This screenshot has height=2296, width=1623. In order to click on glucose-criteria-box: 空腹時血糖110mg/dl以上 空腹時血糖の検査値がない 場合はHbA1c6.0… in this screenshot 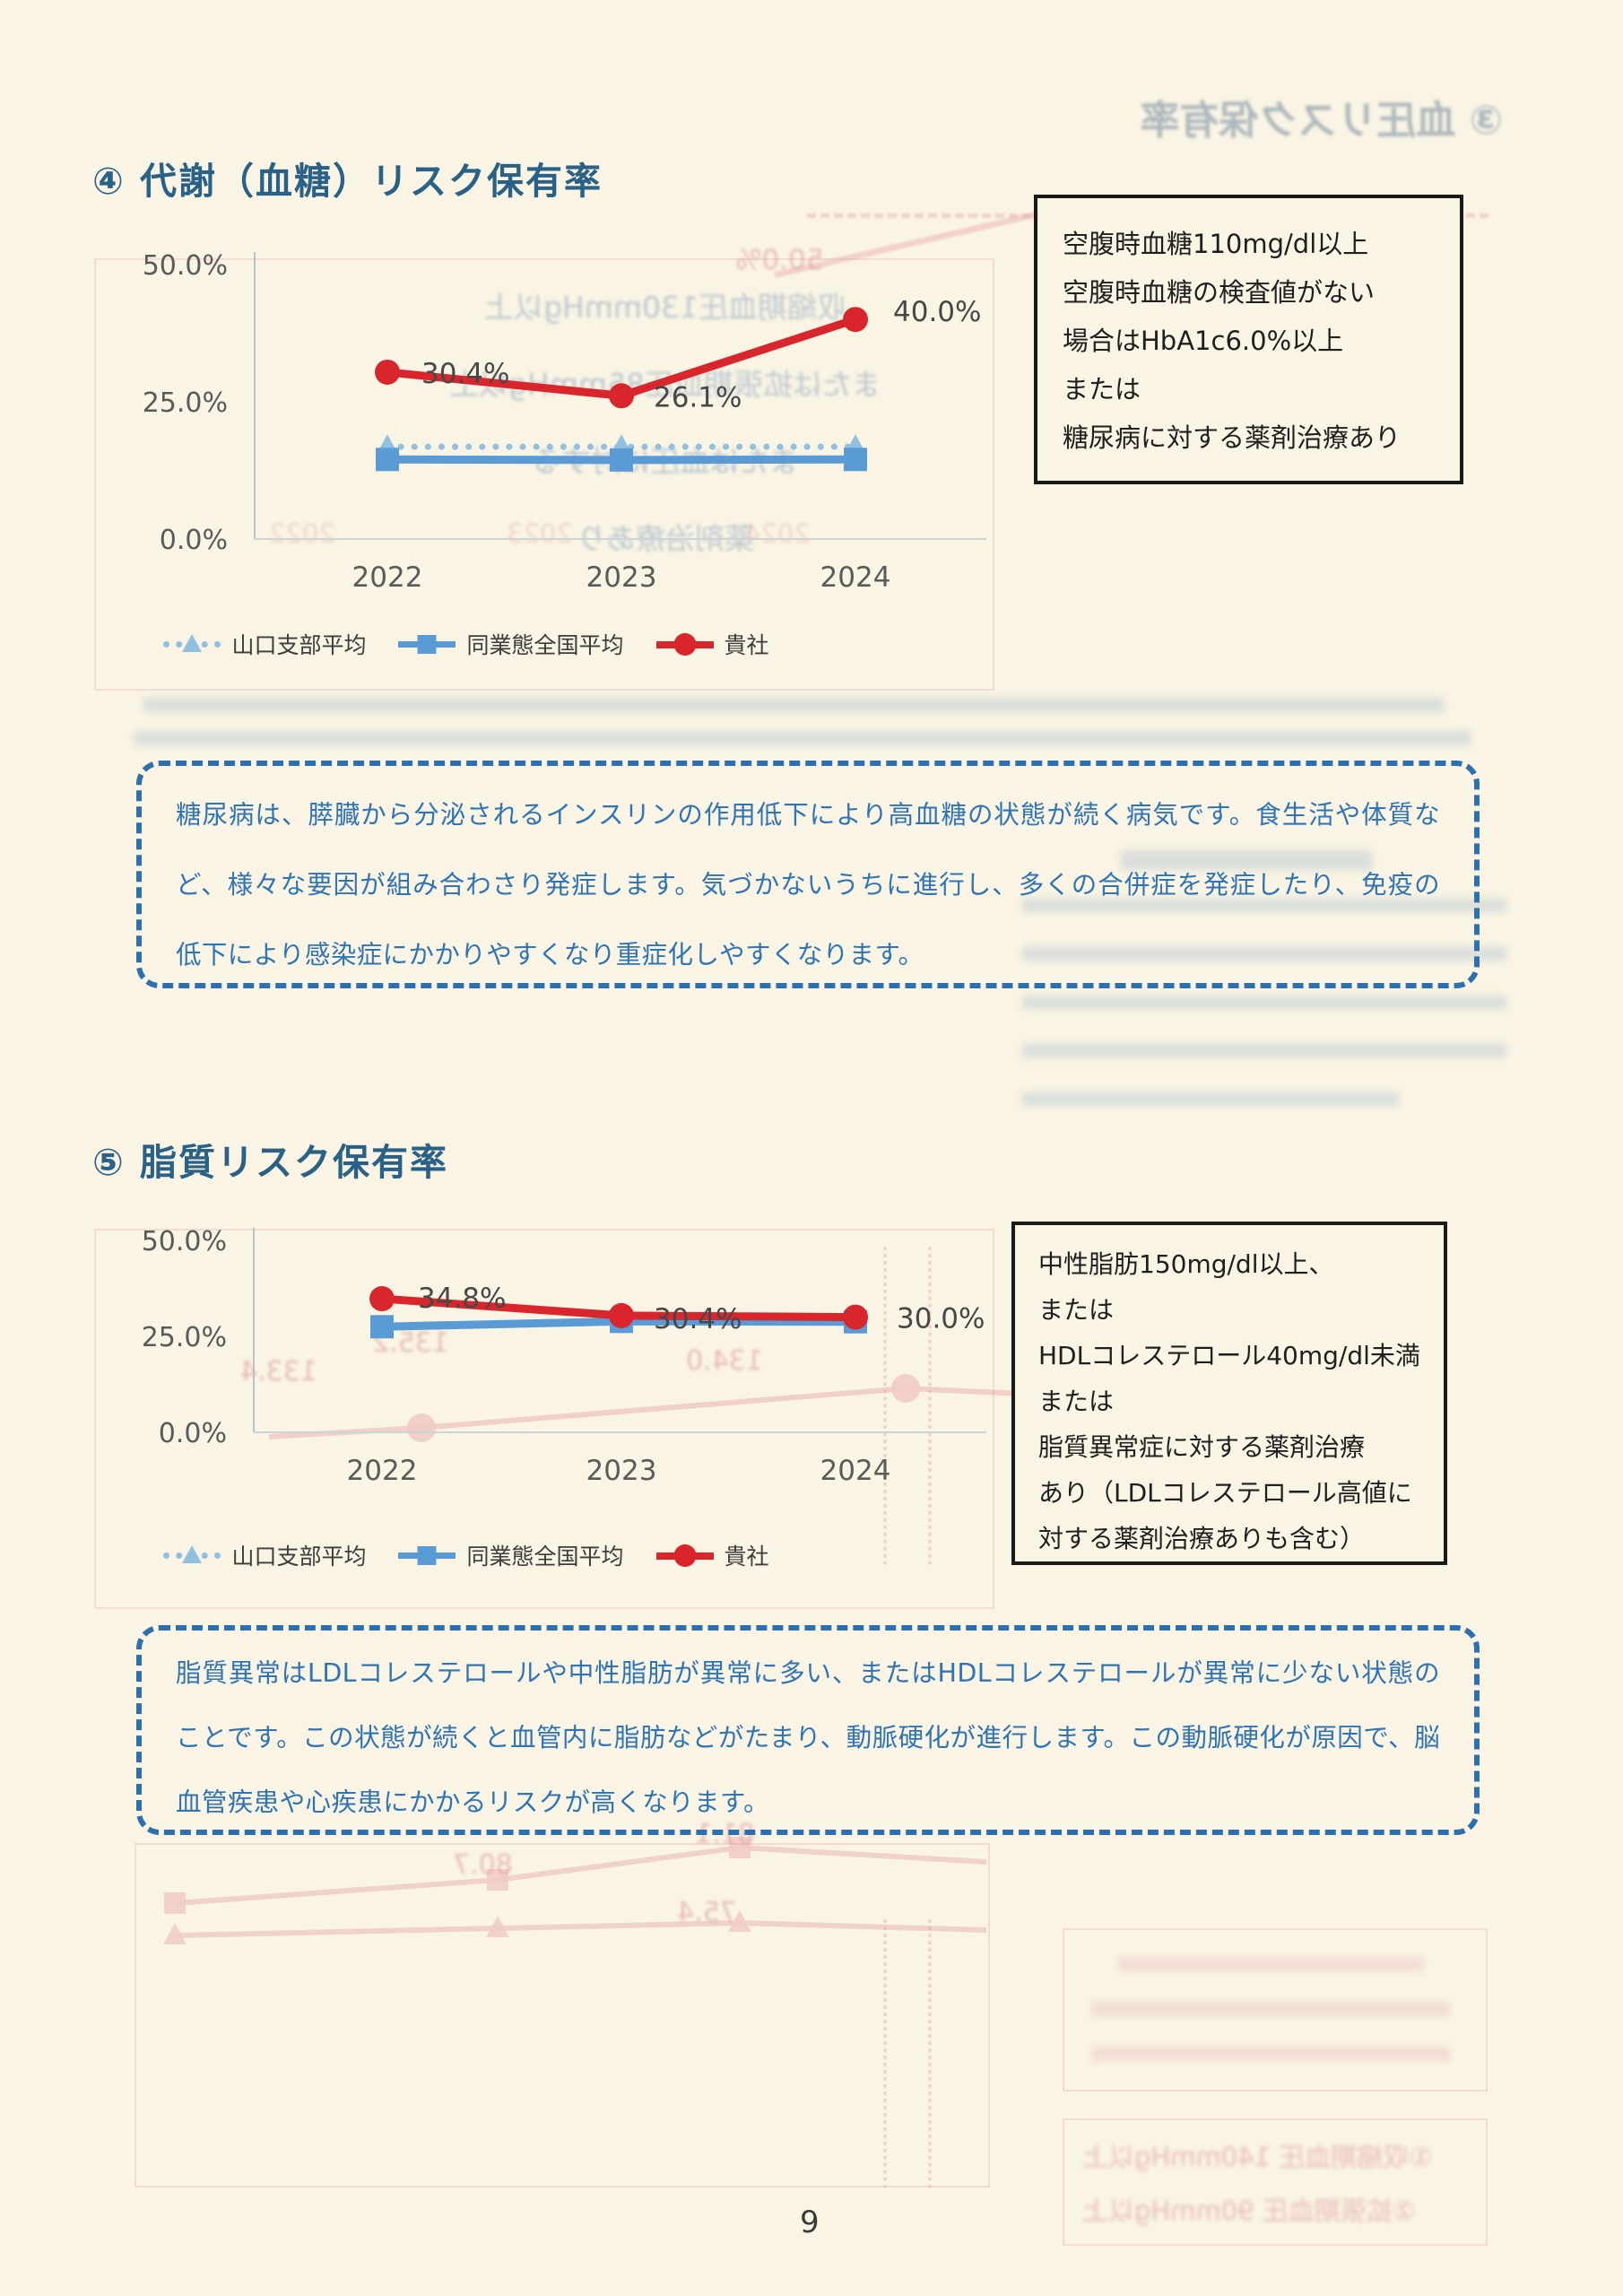, I will do `click(1248, 339)`.